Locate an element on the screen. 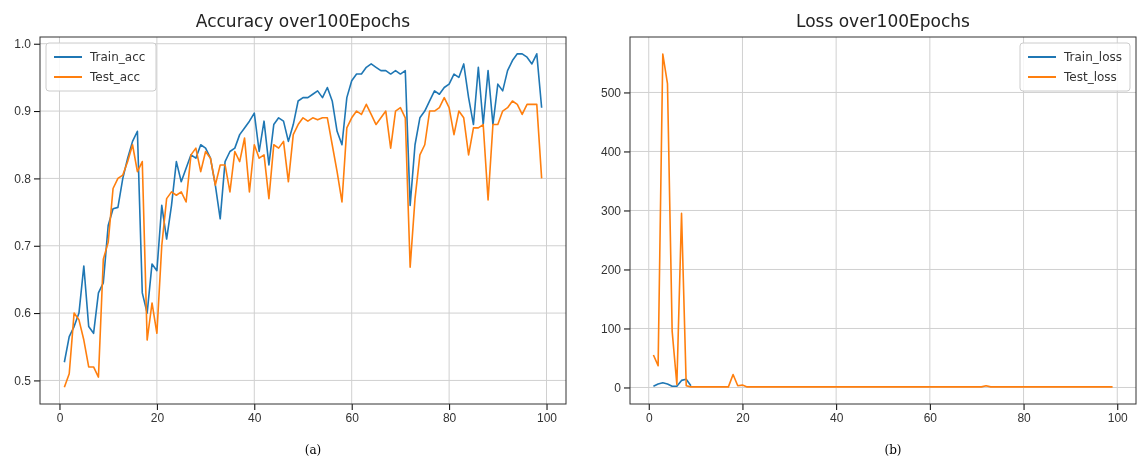 This screenshot has width=1140, height=461. y-tick-label: 0.9 is located at coordinates (23, 111).